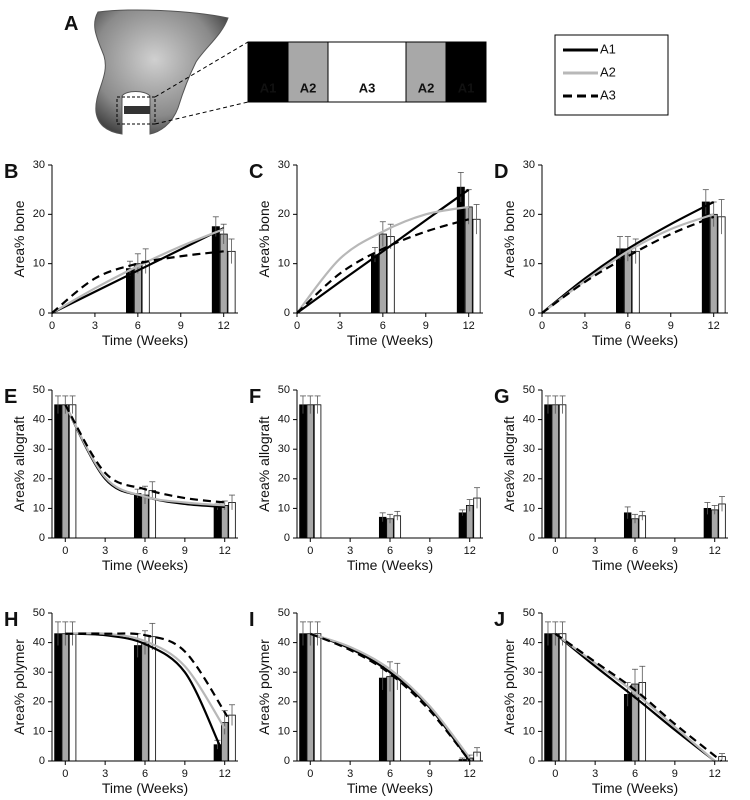 The image size is (750, 800). Describe the element at coordinates (11, 620) in the screenshot. I see `panel-label: H` at that location.